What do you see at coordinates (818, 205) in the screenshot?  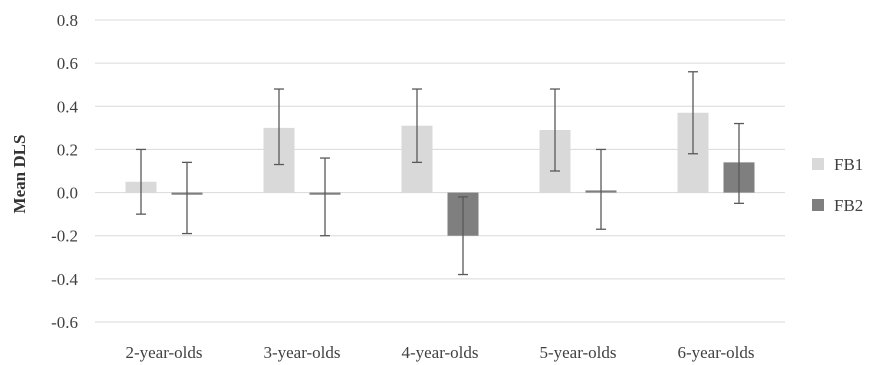 I see `legend-swatch-fb2` at bounding box center [818, 205].